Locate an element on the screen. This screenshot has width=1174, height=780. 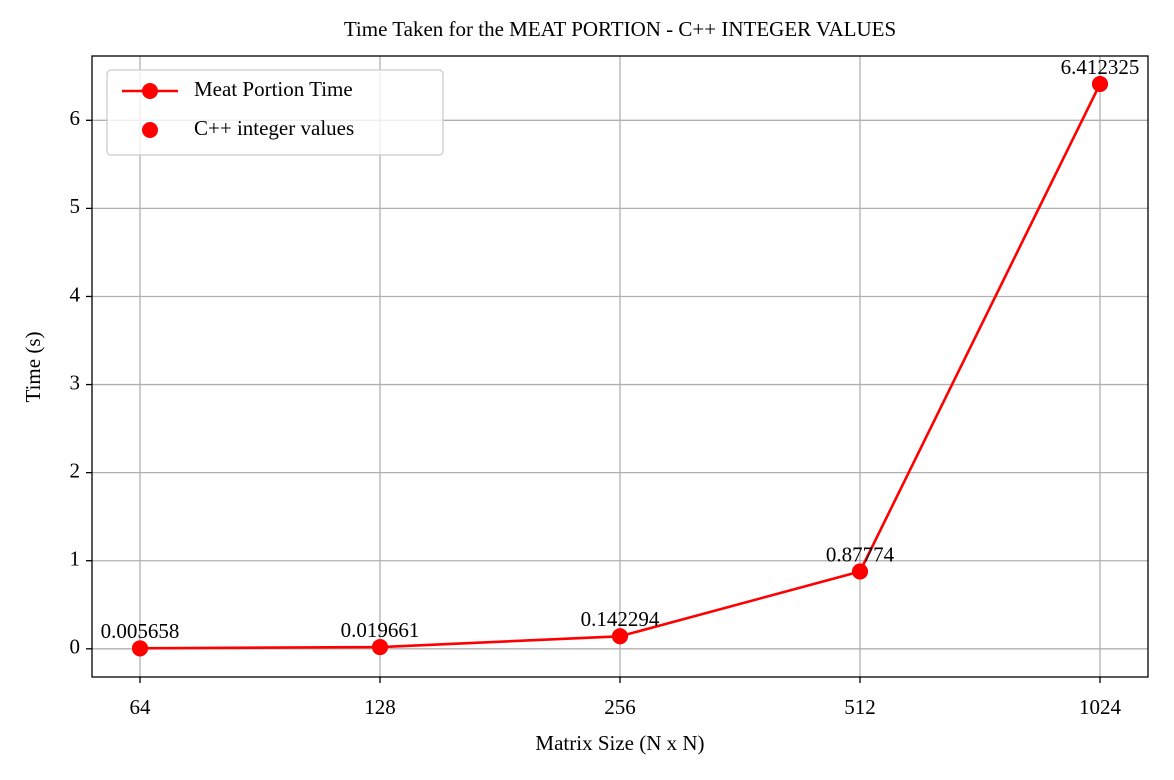
x-tick-label: 512 is located at coordinates (860, 707).